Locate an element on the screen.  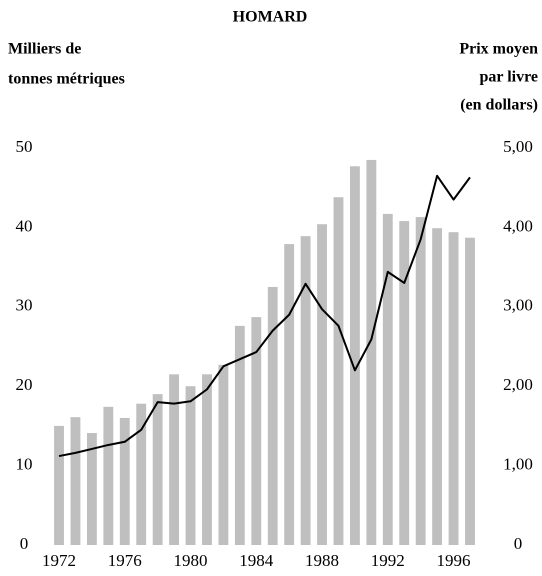
y-axis-label: Milliers de is located at coordinates (44, 49).